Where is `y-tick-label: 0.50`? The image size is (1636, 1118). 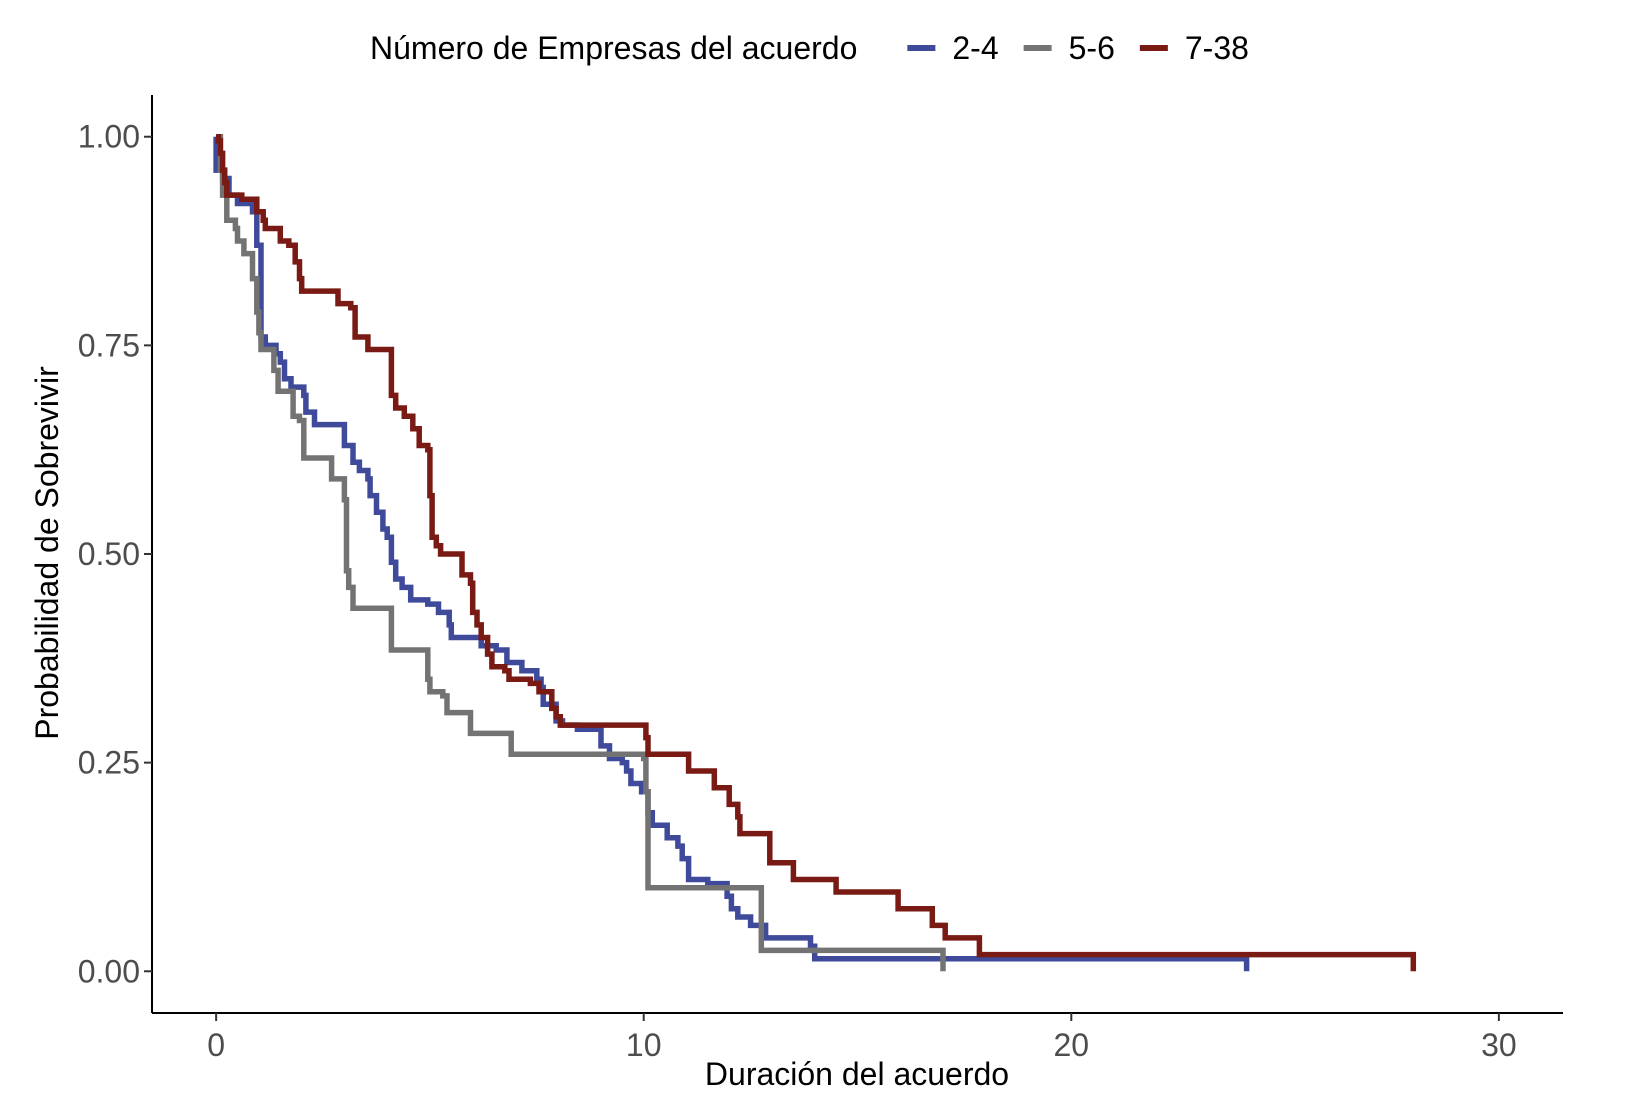 y-tick-label: 0.50 is located at coordinates (109, 554).